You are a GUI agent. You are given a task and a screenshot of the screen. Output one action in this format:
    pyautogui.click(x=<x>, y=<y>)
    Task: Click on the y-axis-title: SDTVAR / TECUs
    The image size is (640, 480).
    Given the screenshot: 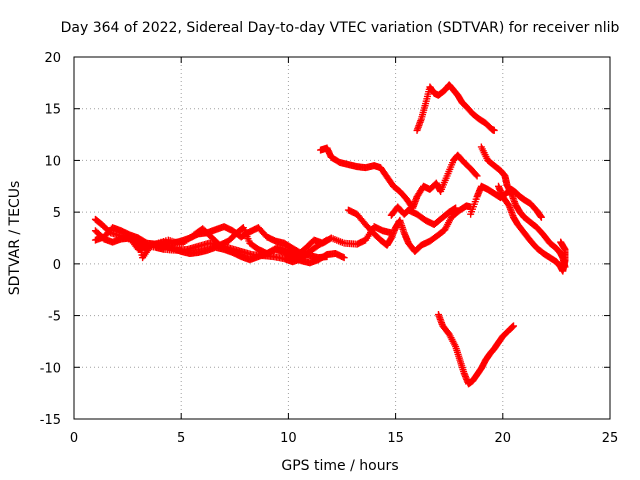 What is the action you would take?
    pyautogui.click(x=15, y=238)
    